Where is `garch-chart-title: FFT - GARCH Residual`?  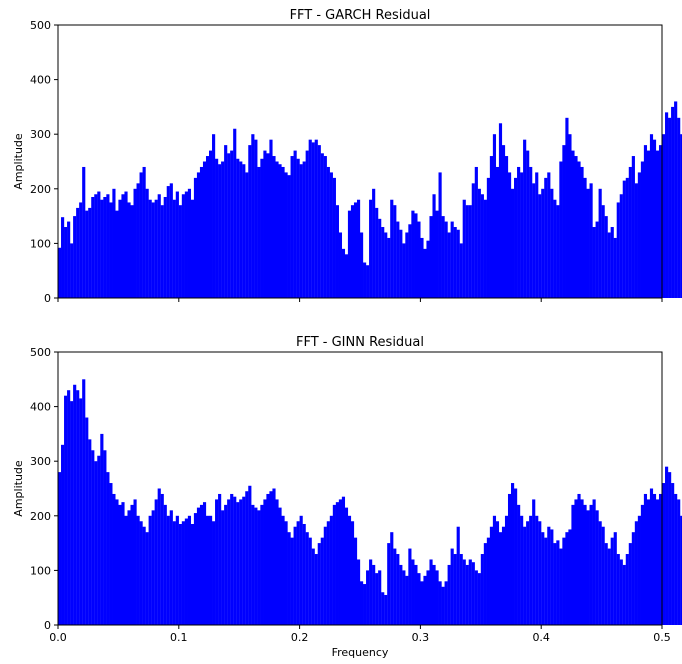 garch-chart-title: FFT - GARCH Residual is located at coordinates (360, 15).